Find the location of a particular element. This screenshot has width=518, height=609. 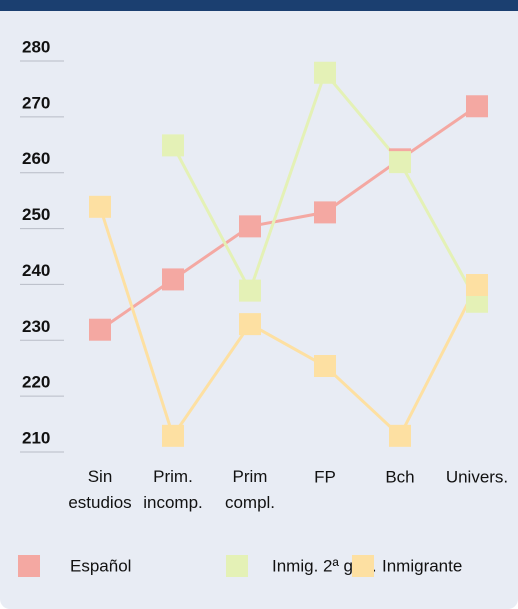

y-tick-label: 230 is located at coordinates (36, 326).